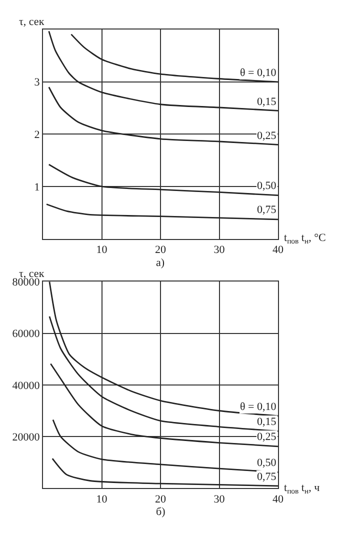 This screenshot has width=353, height=557. What do you see at coordinates (160, 263) in the screenshot?
I see `text: а)` at bounding box center [160, 263].